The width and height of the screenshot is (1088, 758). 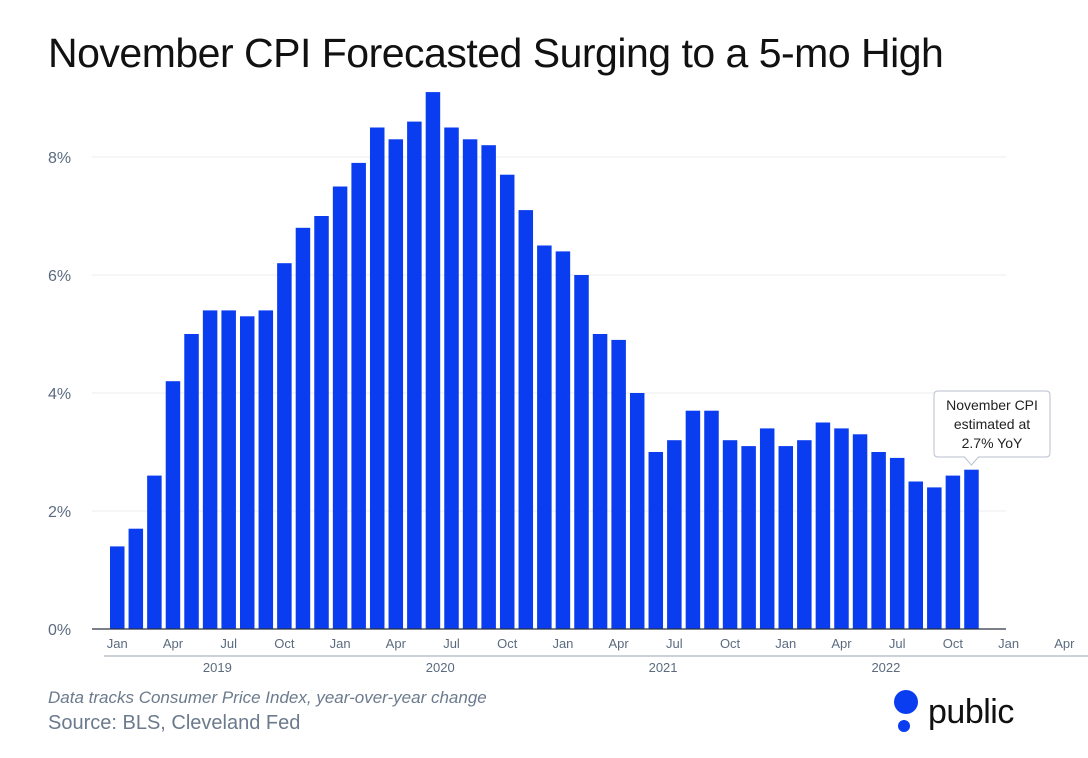 I want to click on y-tick-label: 4%, so click(x=59, y=394).